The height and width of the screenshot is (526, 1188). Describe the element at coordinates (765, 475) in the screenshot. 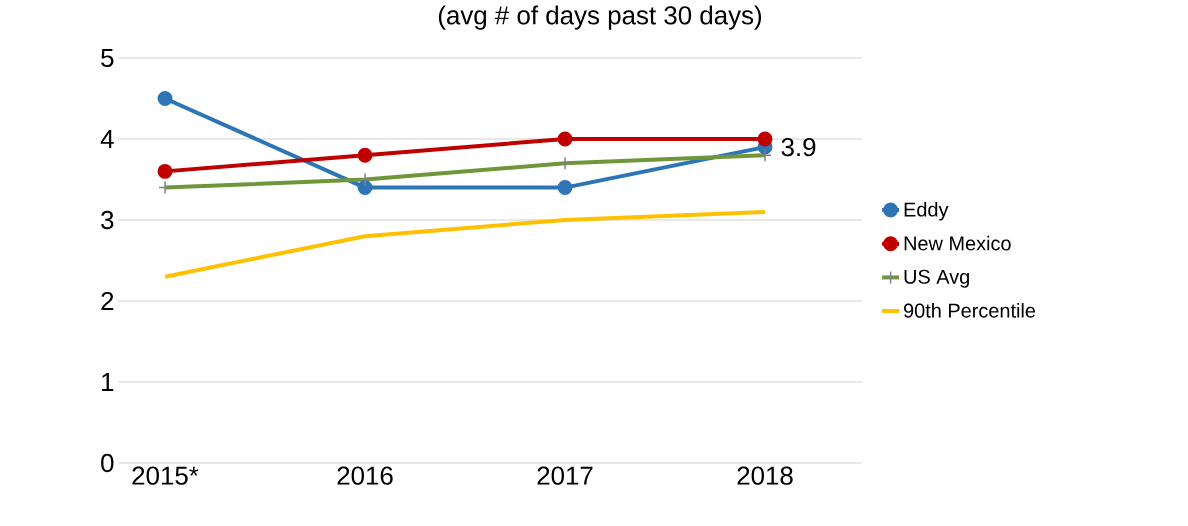

I see `x-tick-label: 2018` at that location.